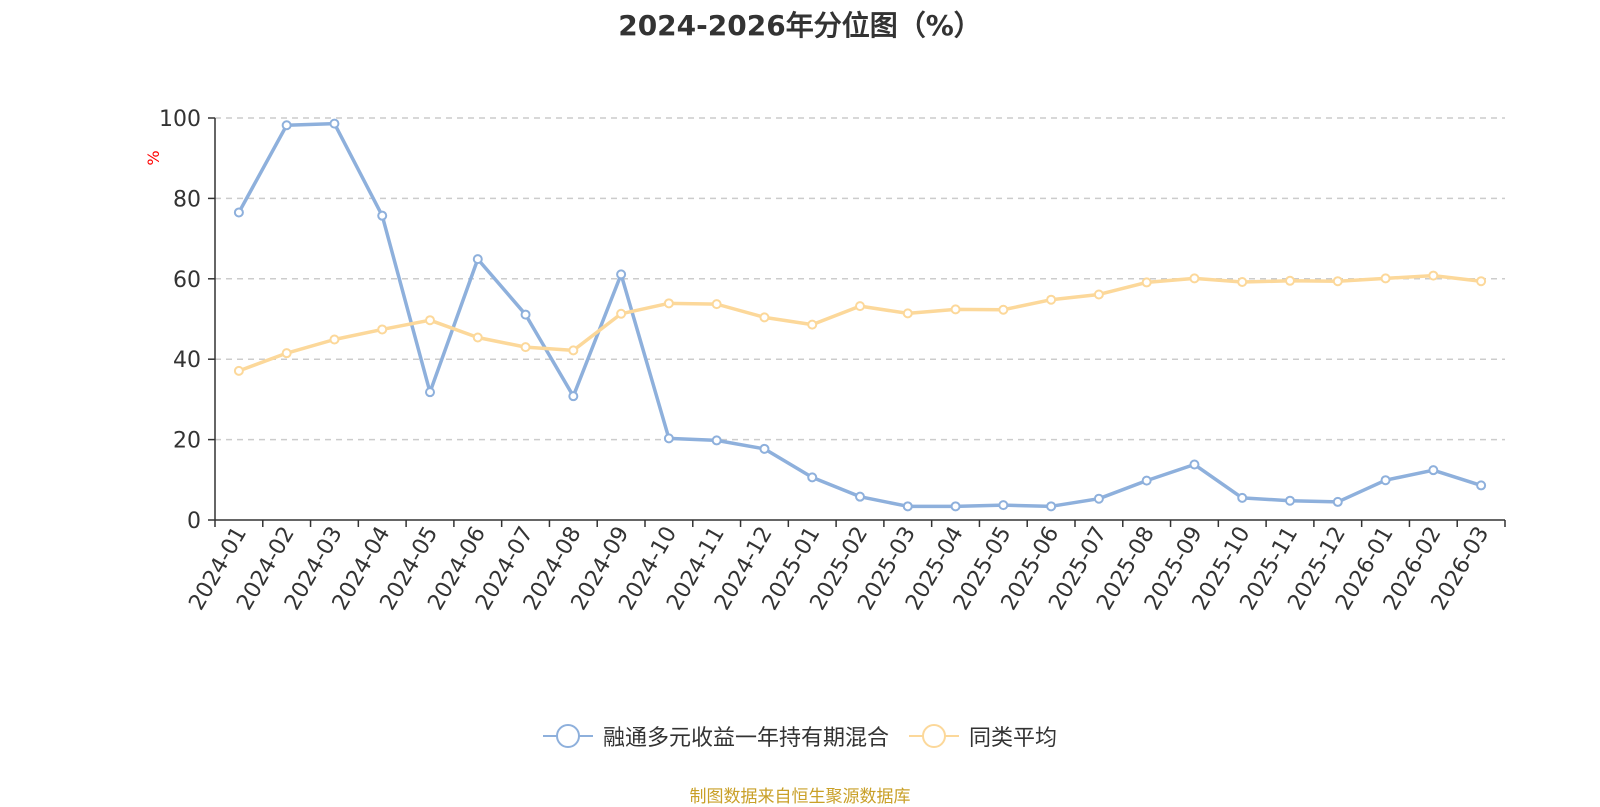 The image size is (1600, 807). I want to click on y-tick-label: 80, so click(187, 199).